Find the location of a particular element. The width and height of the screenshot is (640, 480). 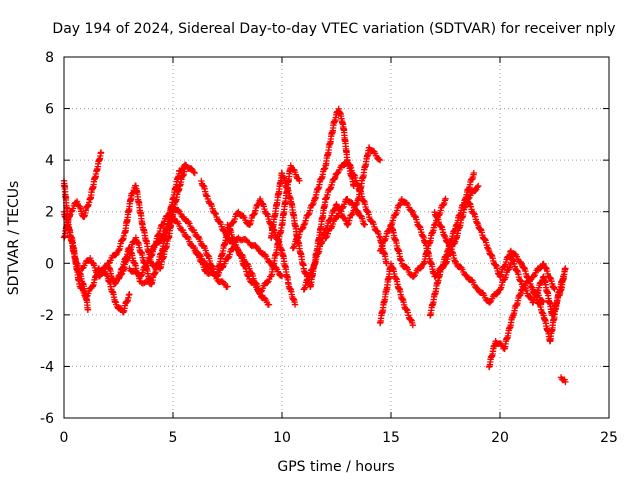

x-axis-label: GPS time / hours is located at coordinates (335, 467).